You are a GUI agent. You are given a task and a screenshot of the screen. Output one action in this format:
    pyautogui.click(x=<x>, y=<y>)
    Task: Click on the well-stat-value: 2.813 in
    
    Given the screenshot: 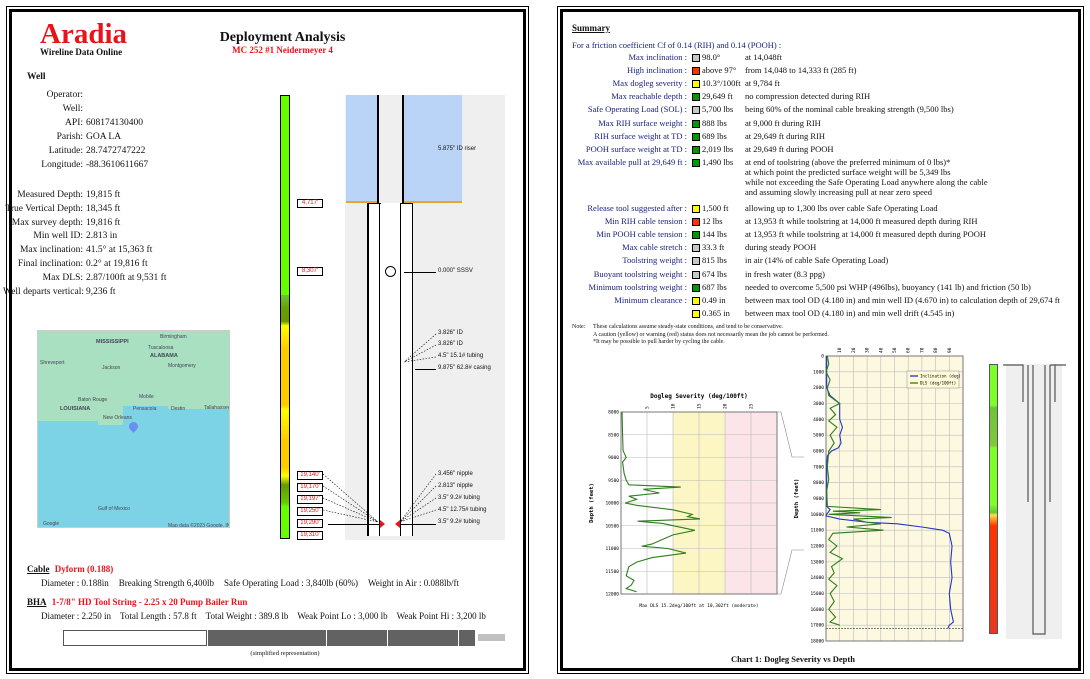 What is the action you would take?
    pyautogui.click(x=102, y=236)
    